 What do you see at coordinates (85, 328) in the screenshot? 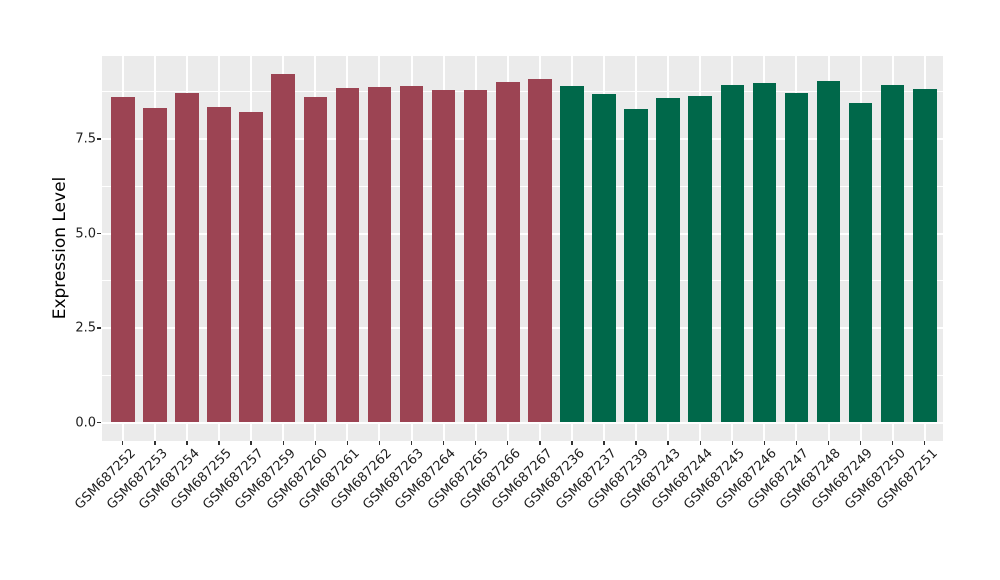
I see `y-tick-label: 2.5` at bounding box center [85, 328].